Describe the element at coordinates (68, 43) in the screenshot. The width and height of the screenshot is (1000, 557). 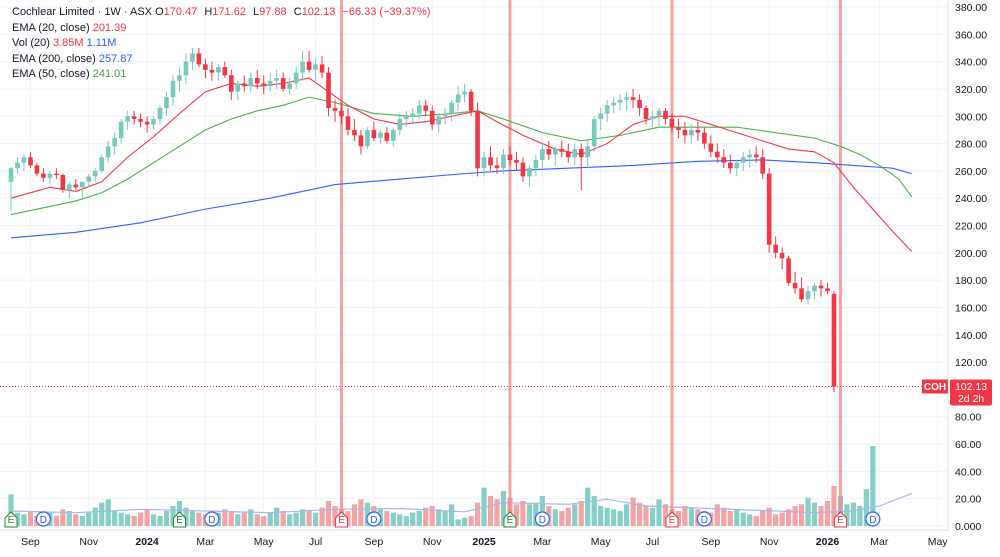
I see `volume-value: 3.85M` at that location.